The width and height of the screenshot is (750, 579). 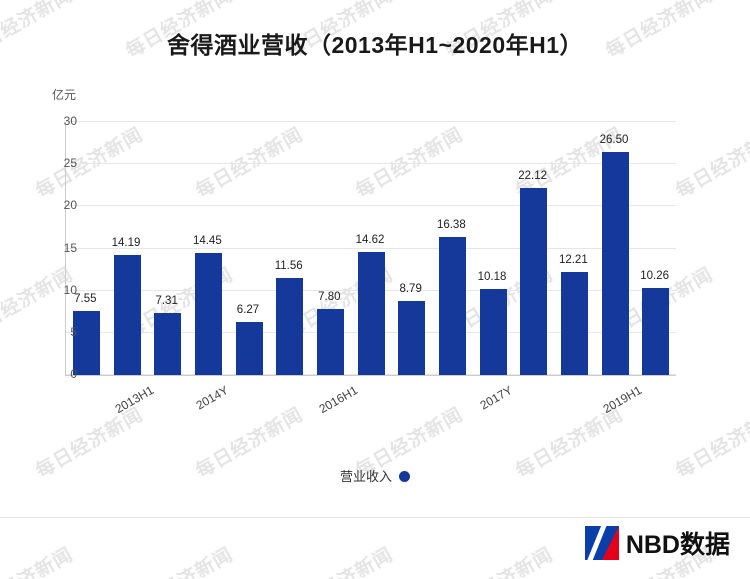 I want to click on bar-value-label: 8.79, so click(x=410, y=288).